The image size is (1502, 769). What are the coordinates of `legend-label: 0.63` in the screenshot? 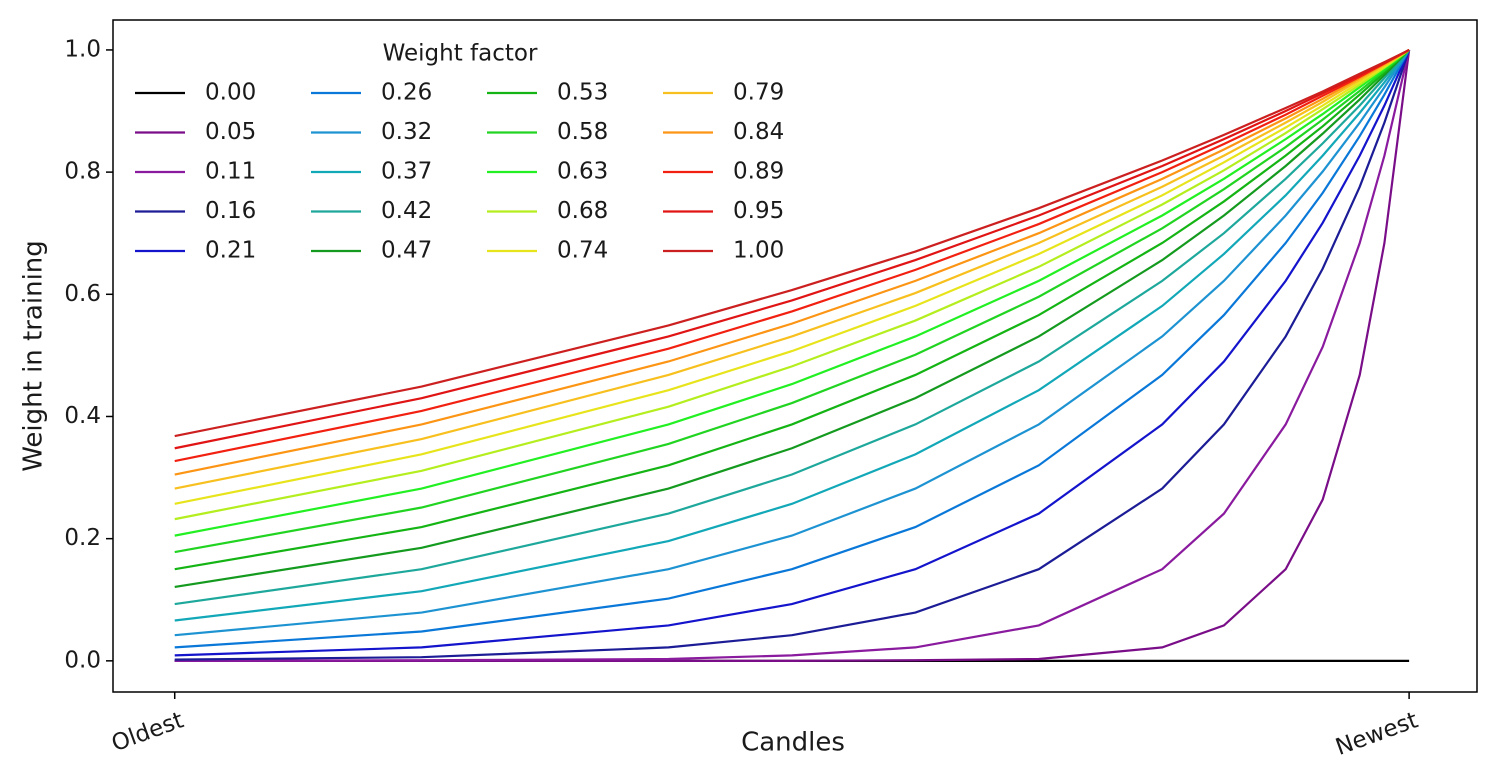 It's located at (582, 172).